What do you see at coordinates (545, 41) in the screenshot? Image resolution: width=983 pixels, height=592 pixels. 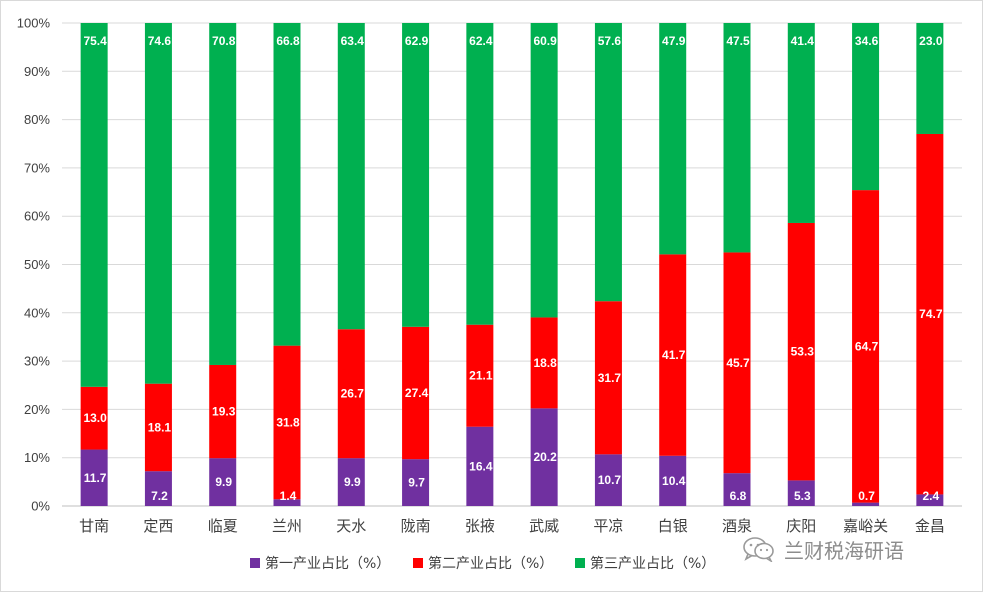 I see `data-label: 60.9` at bounding box center [545, 41].